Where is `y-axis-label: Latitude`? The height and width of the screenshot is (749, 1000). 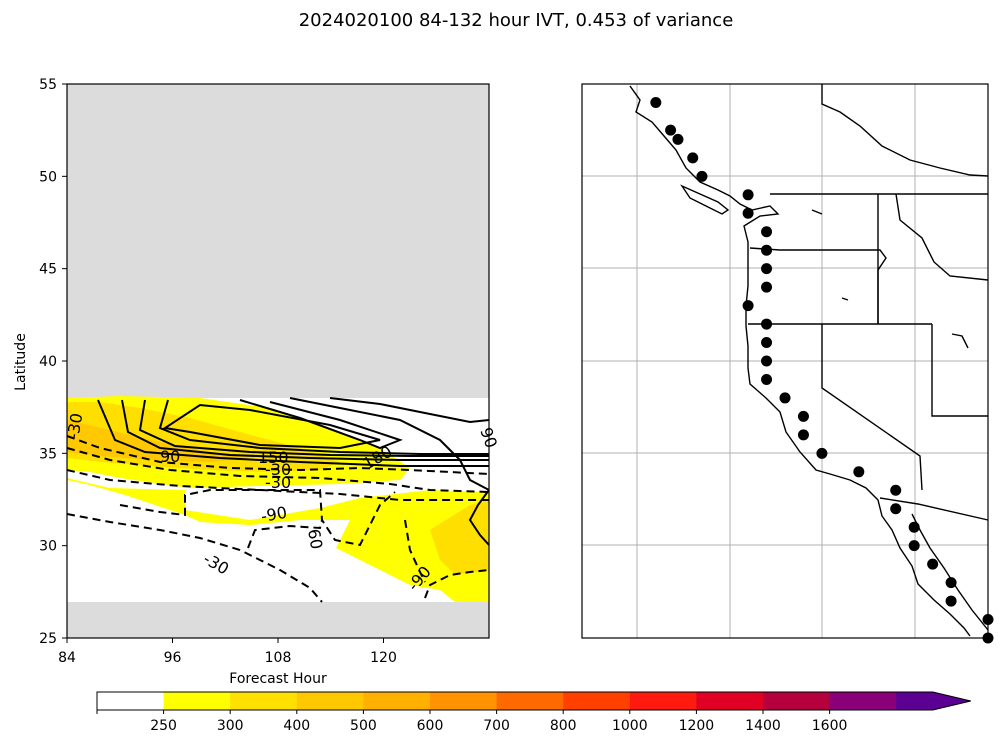
y-axis-label: Latitude is located at coordinates (21, 362).